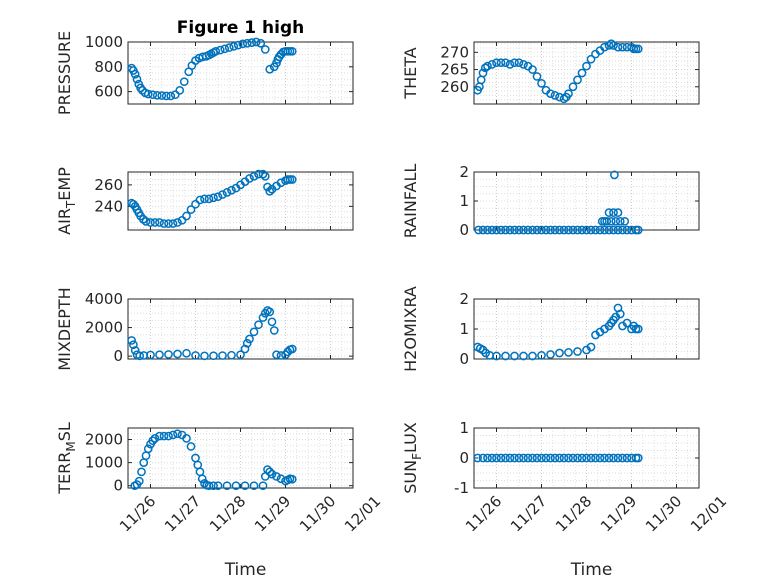 The height and width of the screenshot is (588, 778). Describe the element at coordinates (64, 73) in the screenshot. I see `y-axis-label: PRESSURE` at that location.